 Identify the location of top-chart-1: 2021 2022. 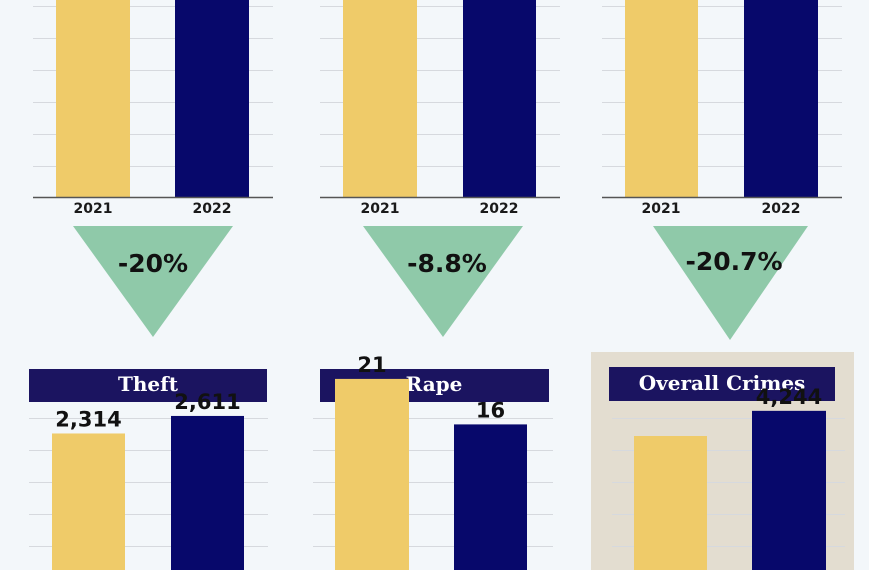
(153, 108).